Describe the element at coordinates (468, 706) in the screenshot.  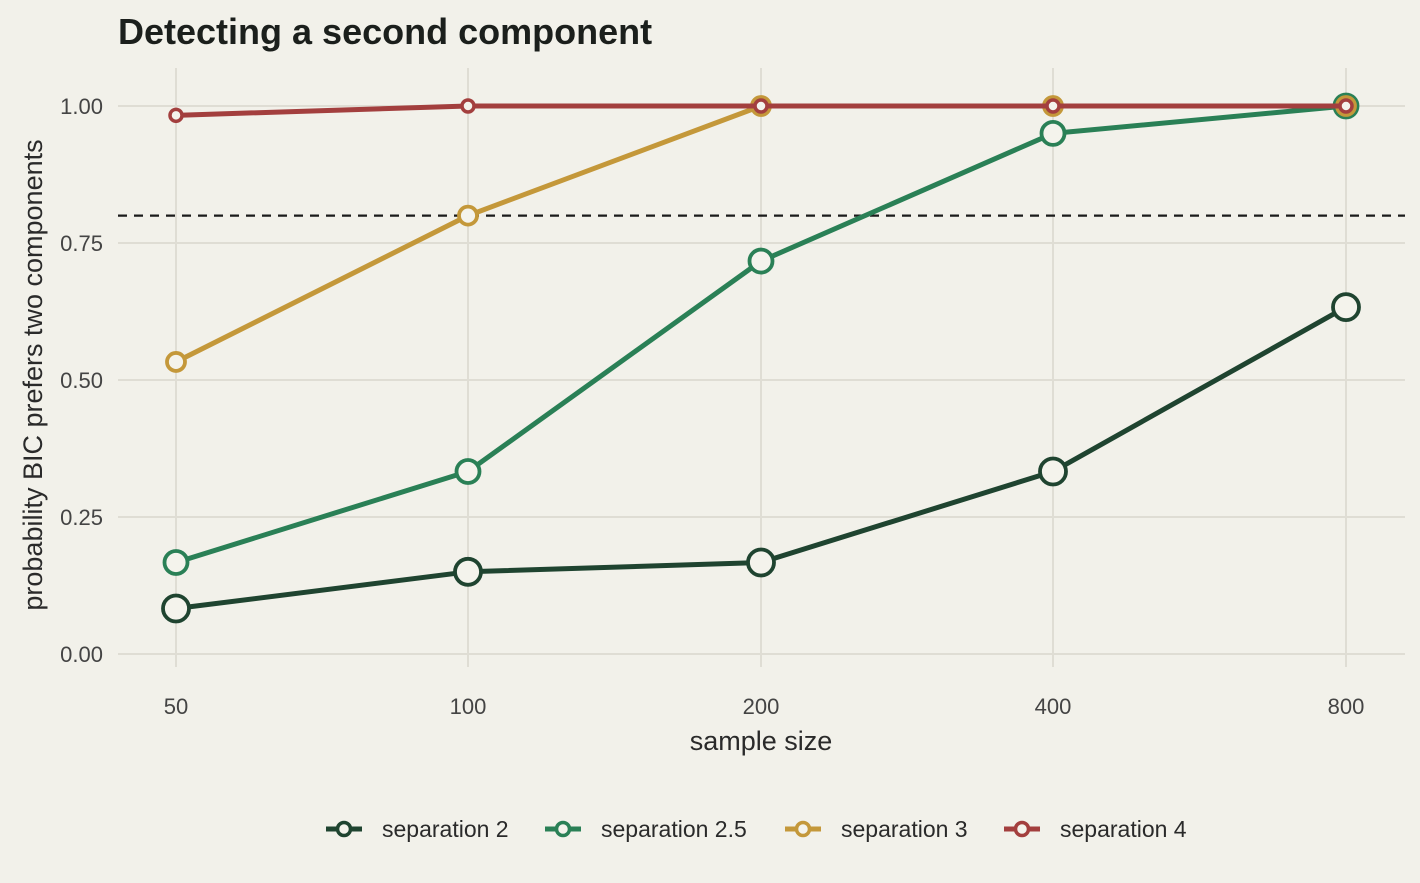
I see `x-tick-label: 100` at that location.